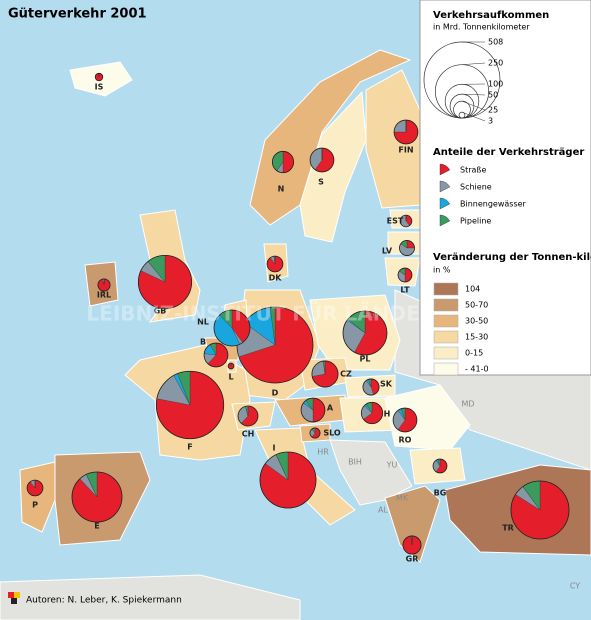  What do you see at coordinates (96, 526) in the screenshot?
I see `country-label: E` at bounding box center [96, 526].